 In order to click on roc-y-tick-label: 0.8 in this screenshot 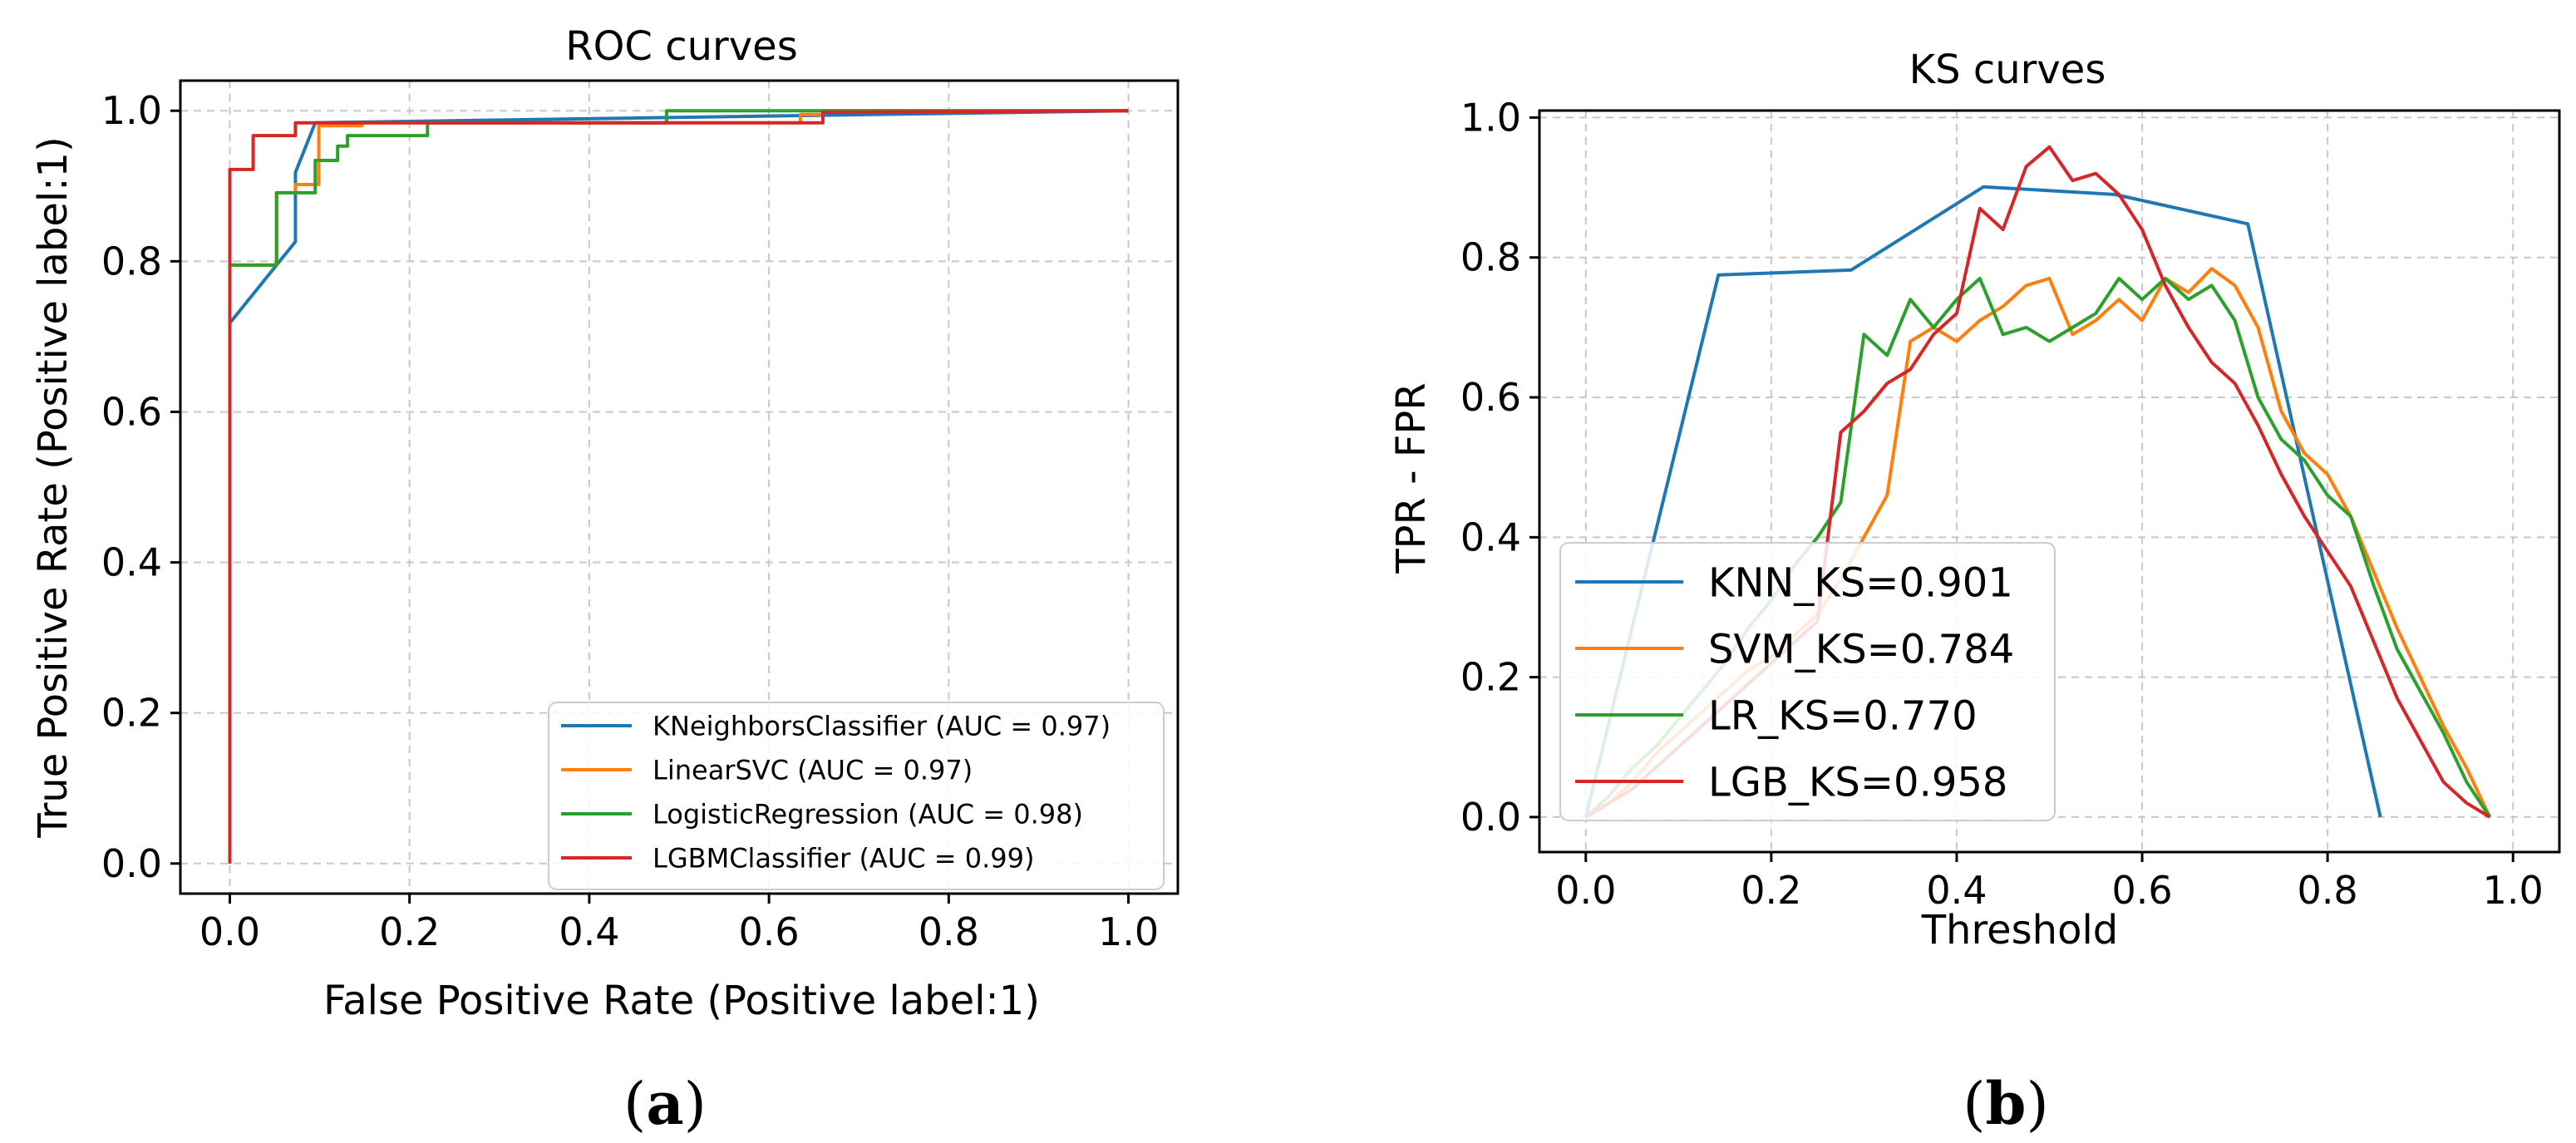, I will do `click(131, 261)`.